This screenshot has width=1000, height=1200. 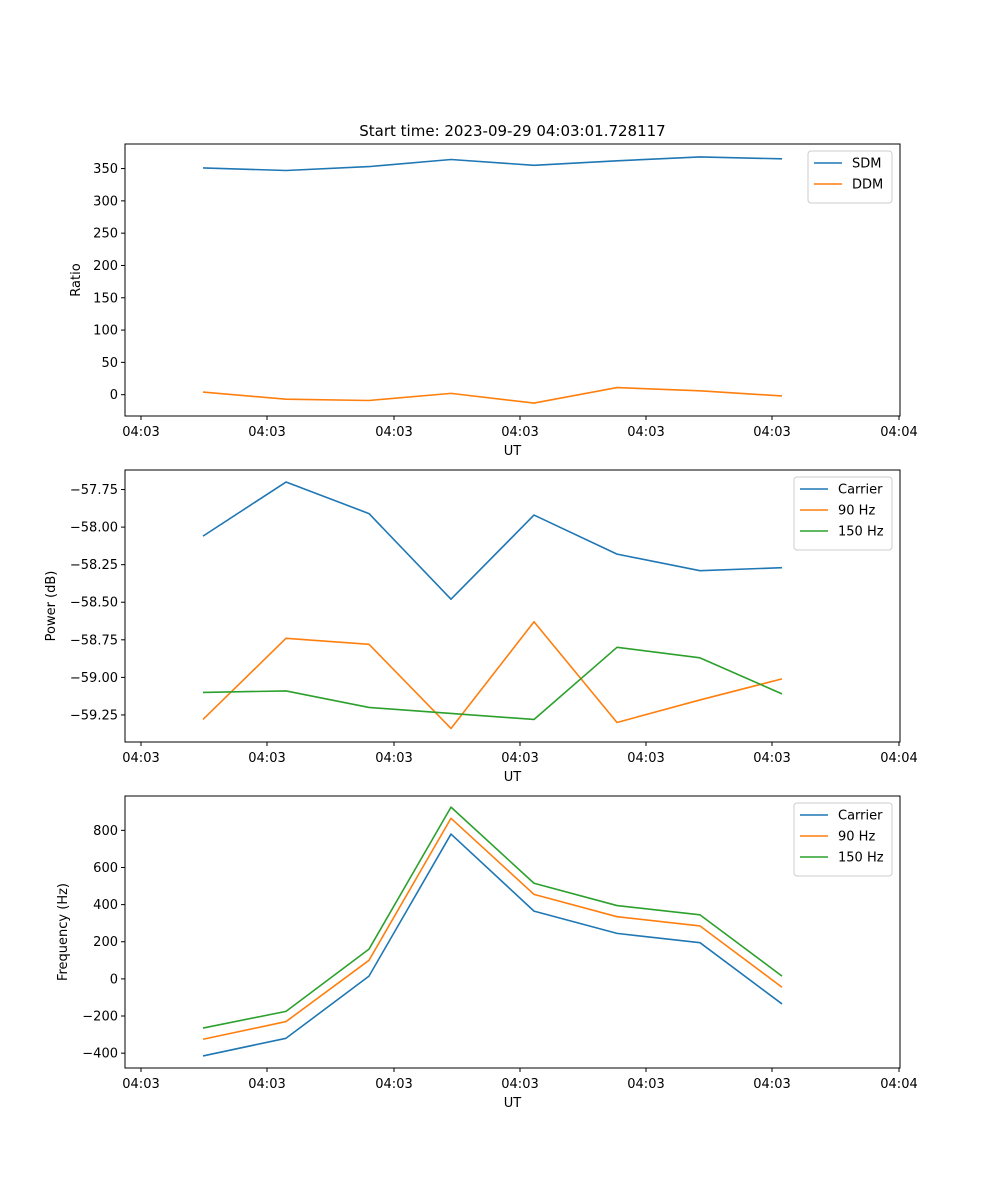 What do you see at coordinates (492, 395) in the screenshot?
I see `series-line-ddm` at bounding box center [492, 395].